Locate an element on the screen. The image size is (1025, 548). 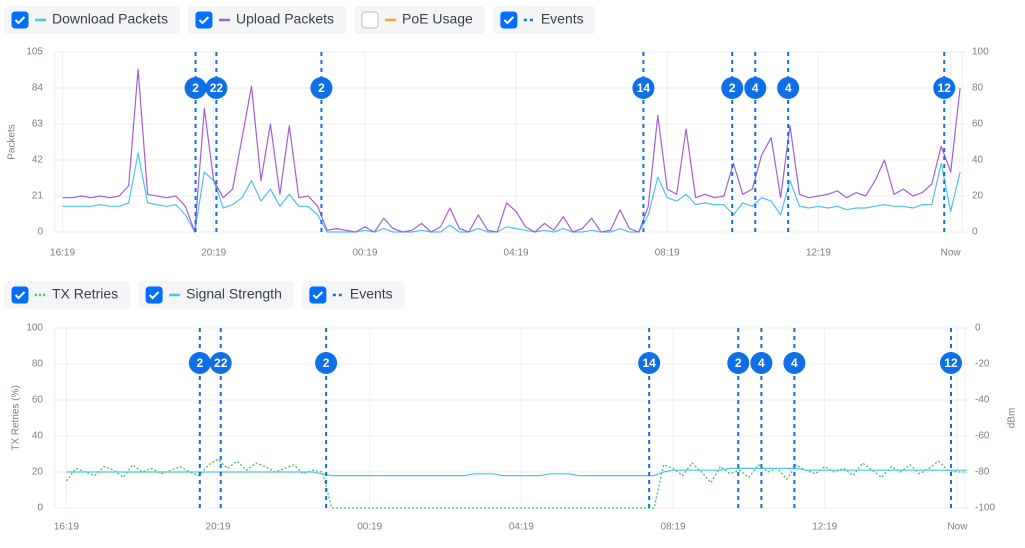
y-tick-label: 42 is located at coordinates (38, 160).